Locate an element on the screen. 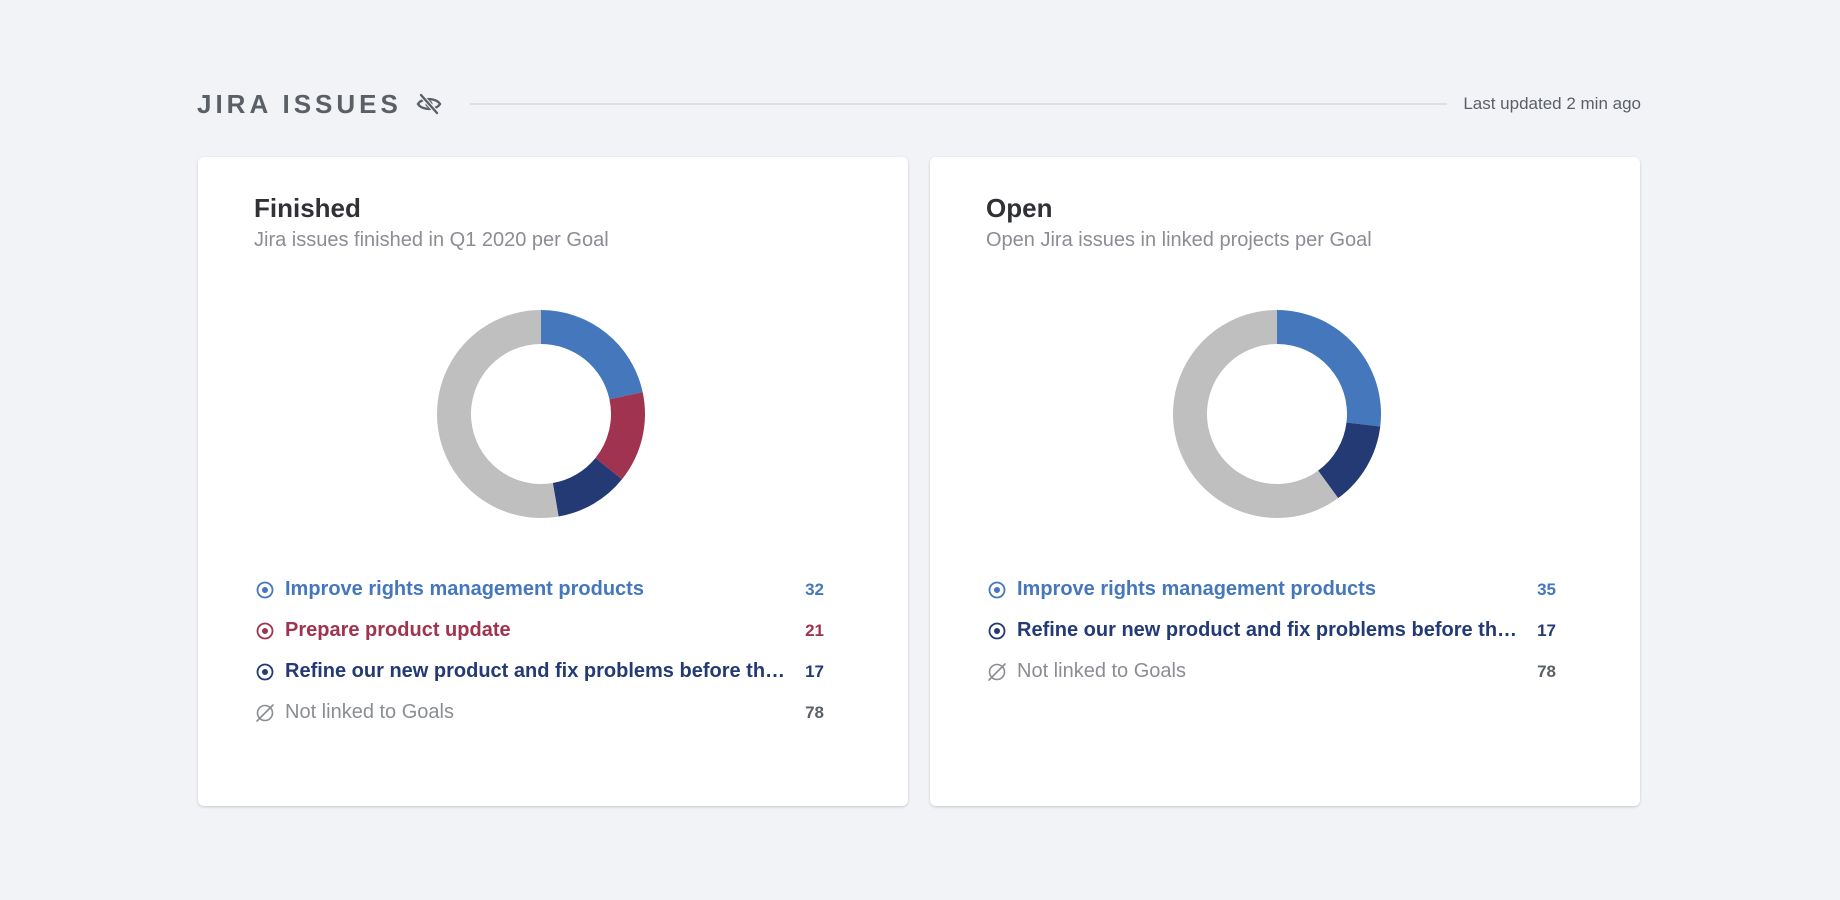 Image resolution: width=1840 pixels, height=900 pixels. legend-count: 32 is located at coordinates (814, 589).